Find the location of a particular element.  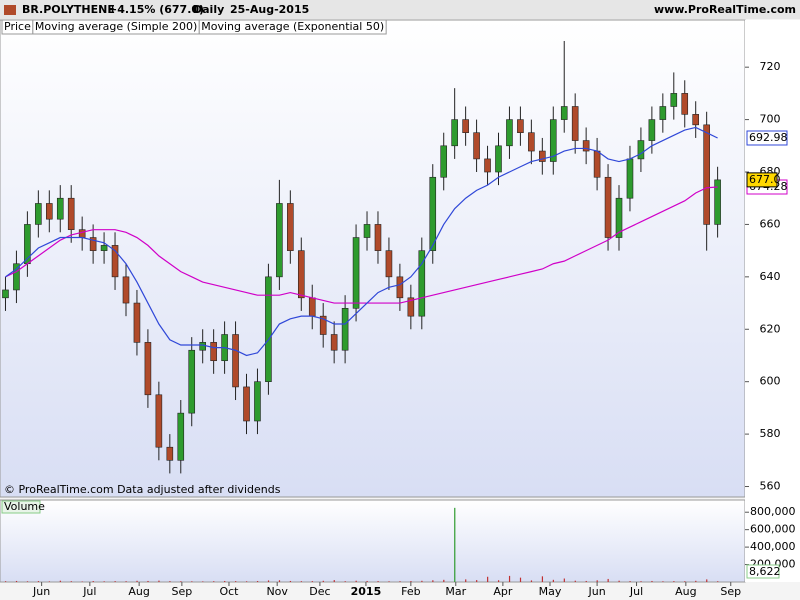

period: Daily is located at coordinates (208, 9).